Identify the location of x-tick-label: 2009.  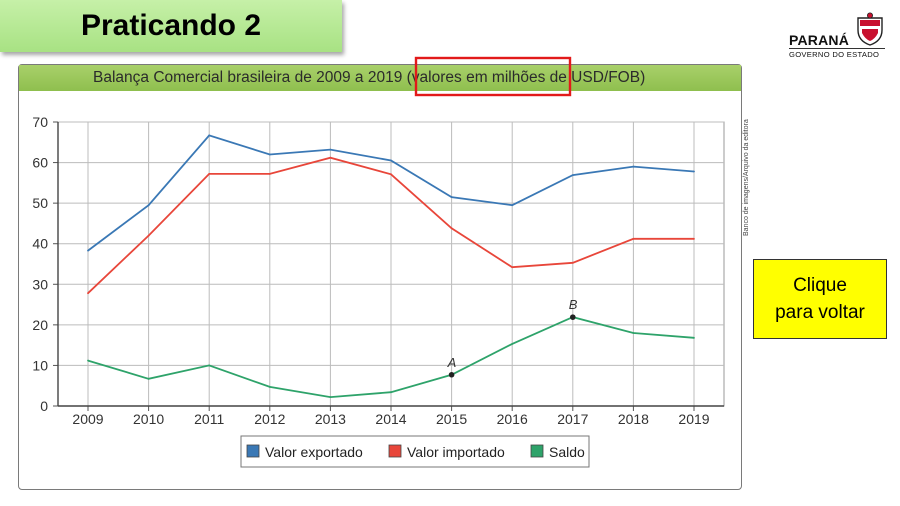
(87, 419).